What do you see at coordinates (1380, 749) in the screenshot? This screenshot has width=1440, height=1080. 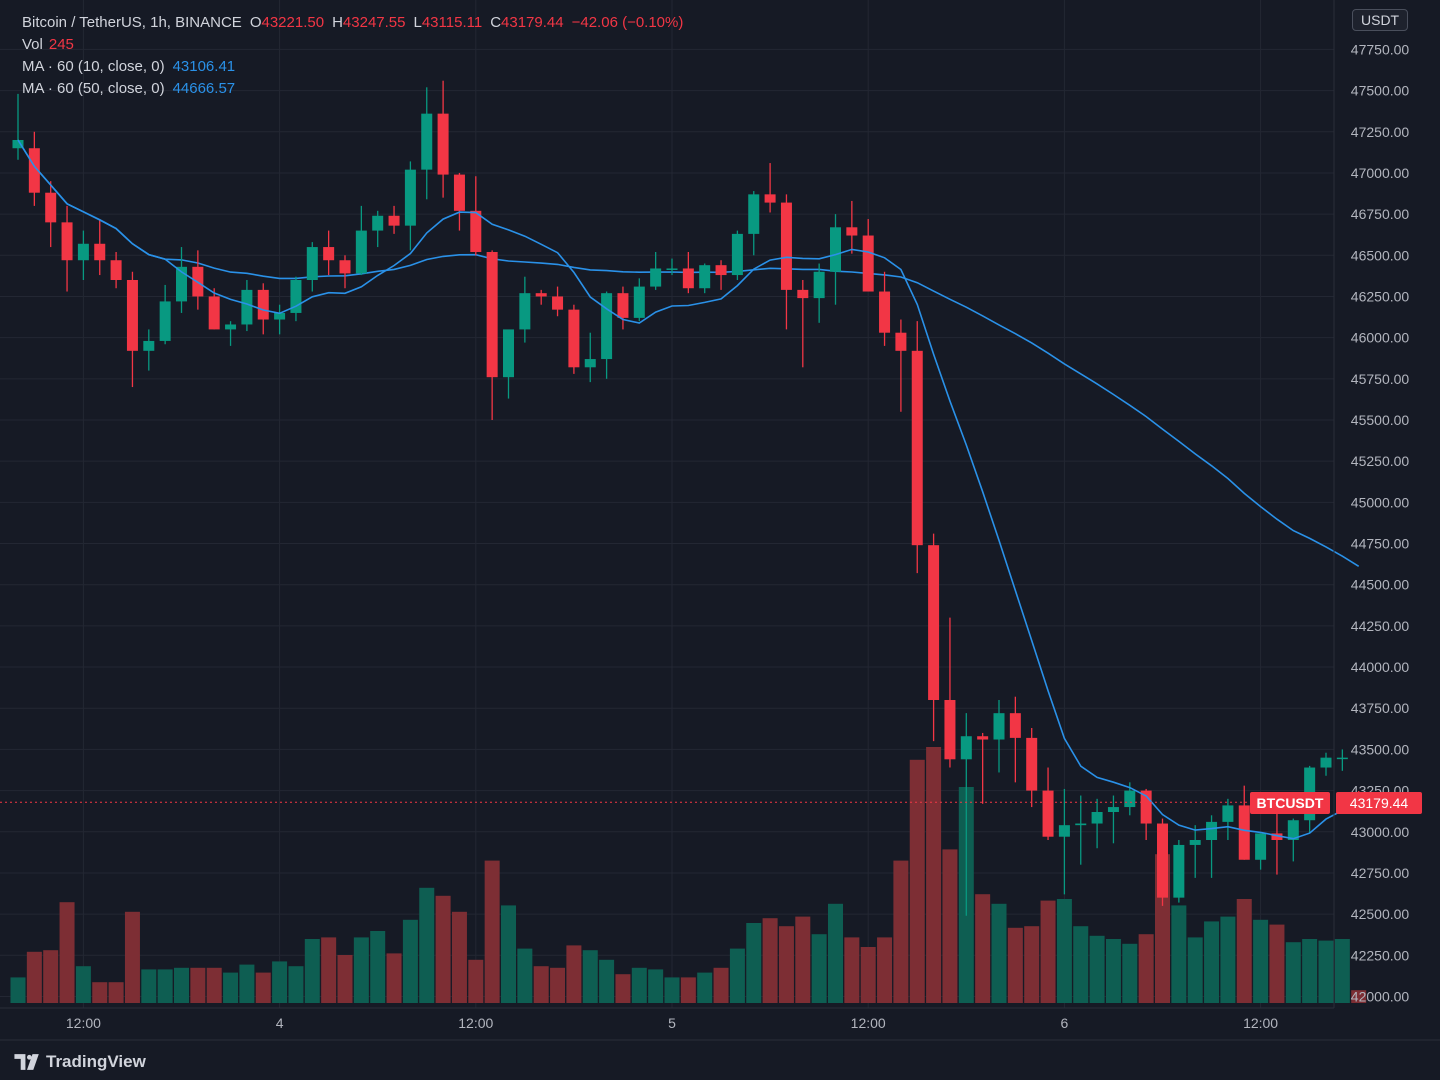 I see `y-tick-label: 43500.00` at bounding box center [1380, 749].